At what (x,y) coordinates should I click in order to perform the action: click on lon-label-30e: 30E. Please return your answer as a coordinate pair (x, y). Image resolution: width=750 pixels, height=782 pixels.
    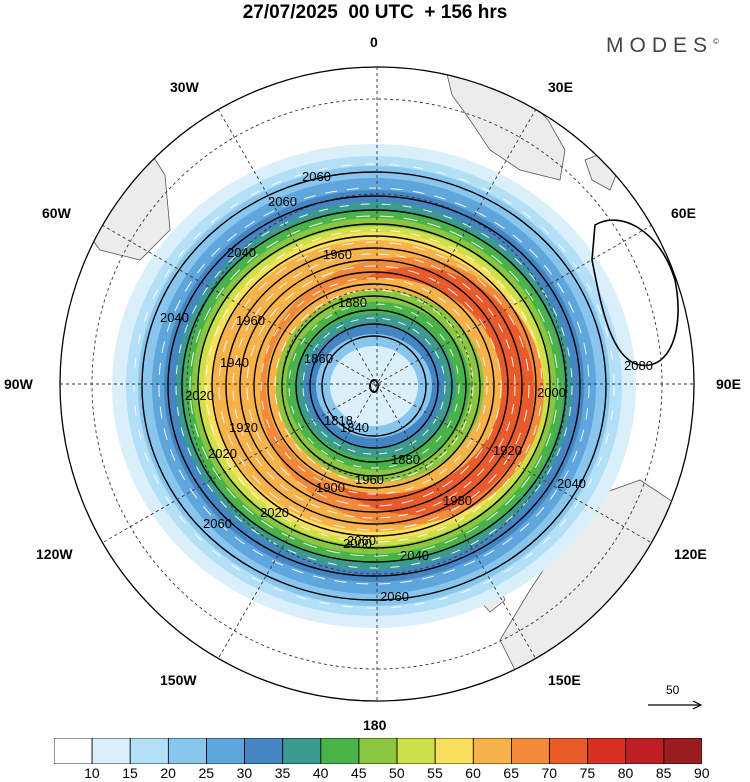
    Looking at the image, I should click on (560, 87).